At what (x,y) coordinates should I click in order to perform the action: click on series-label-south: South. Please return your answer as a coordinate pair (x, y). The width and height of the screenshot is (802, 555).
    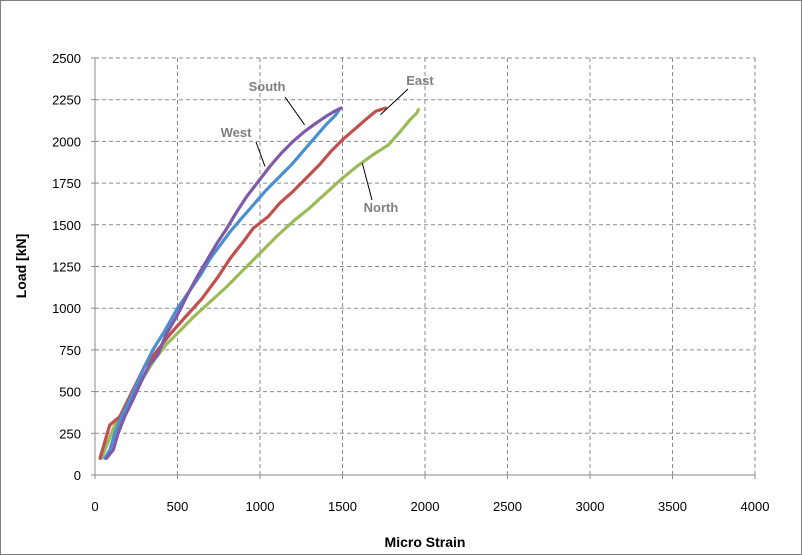
    Looking at the image, I should click on (267, 86).